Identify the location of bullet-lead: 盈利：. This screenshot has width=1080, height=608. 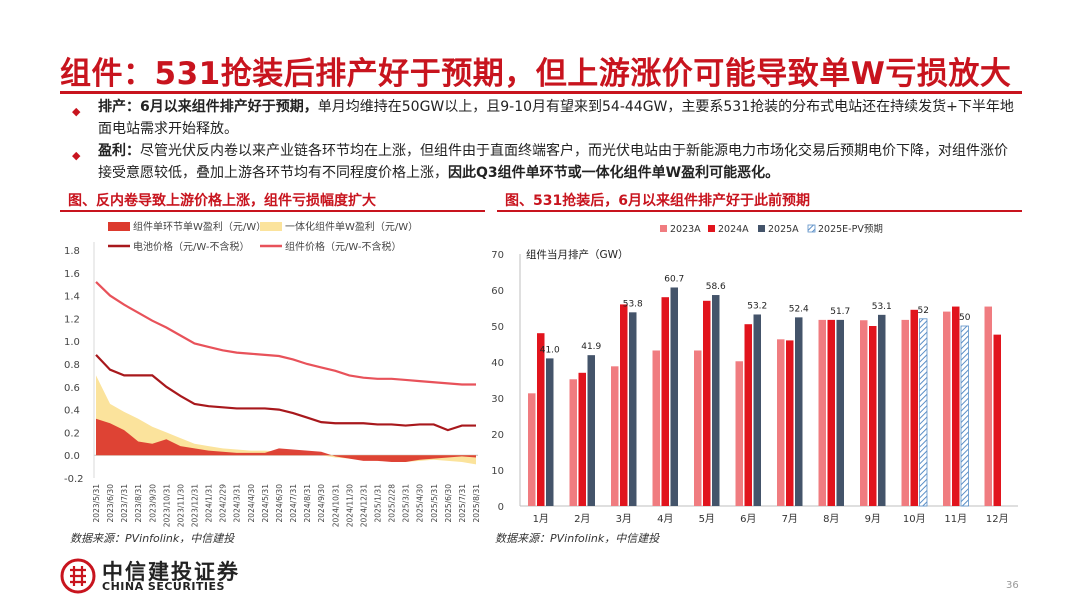
(119, 151).